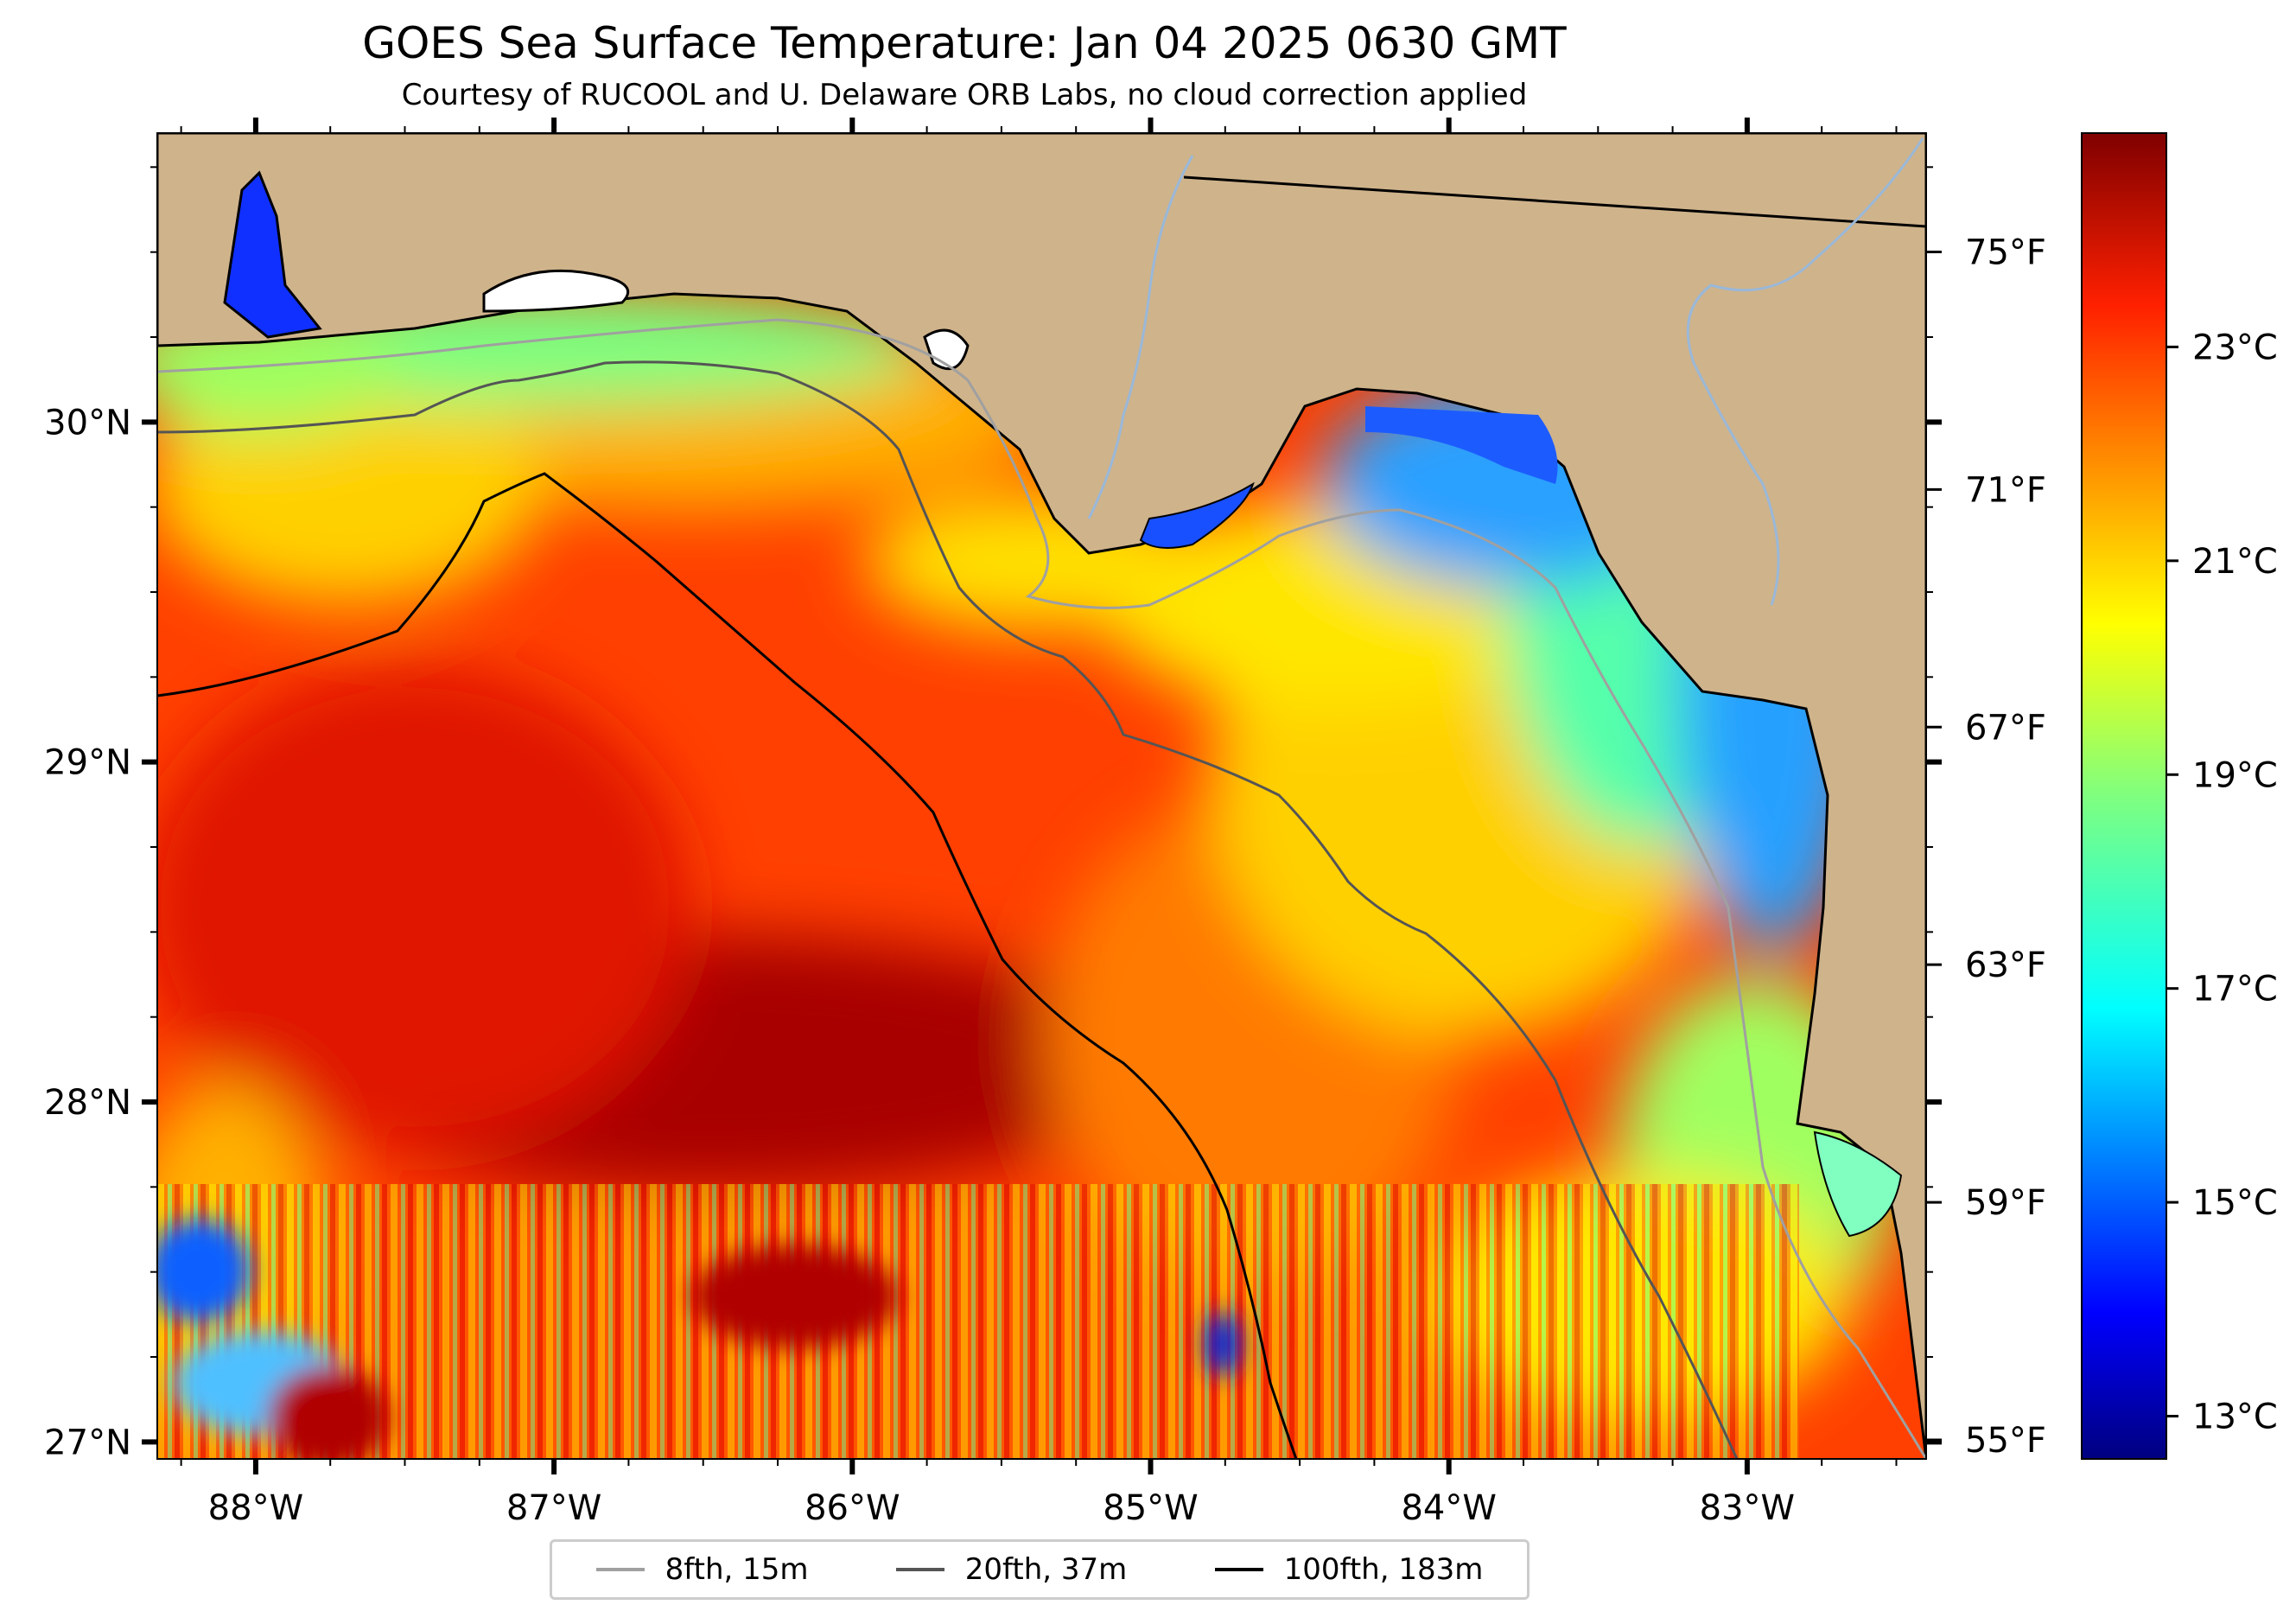 This screenshot has height=1624, width=2296. Describe the element at coordinates (2235, 1203) in the screenshot. I see `colorbar-tick-label: 15°C` at that location.